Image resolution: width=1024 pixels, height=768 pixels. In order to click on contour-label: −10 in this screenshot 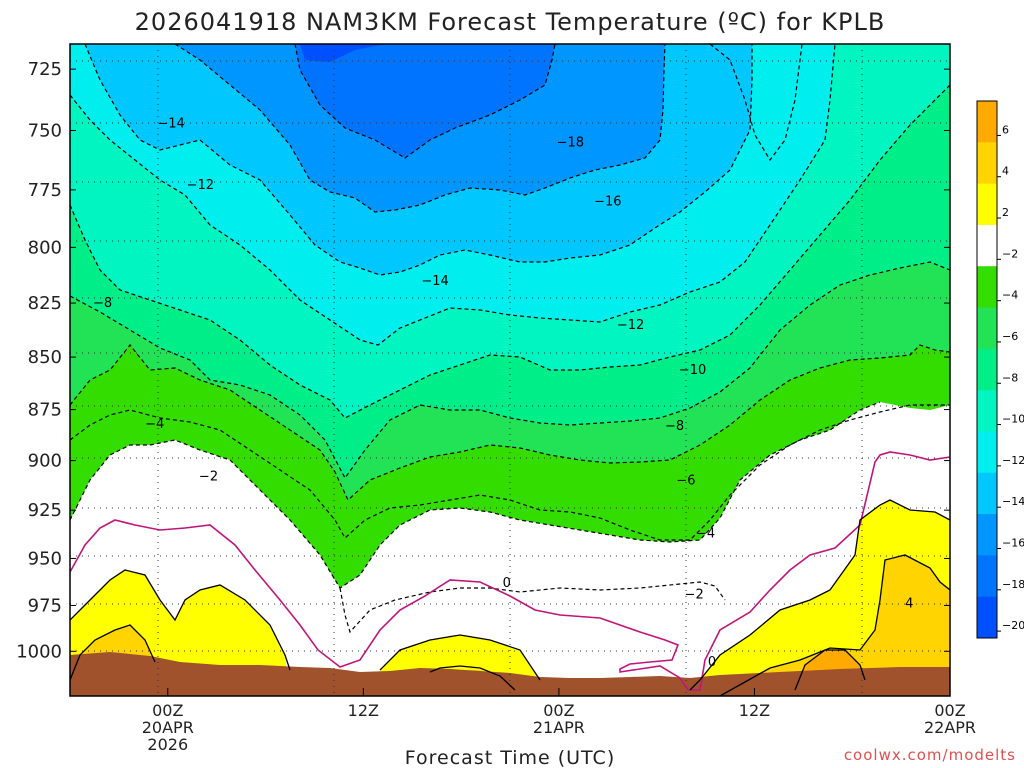, I will do `click(692, 370)`.